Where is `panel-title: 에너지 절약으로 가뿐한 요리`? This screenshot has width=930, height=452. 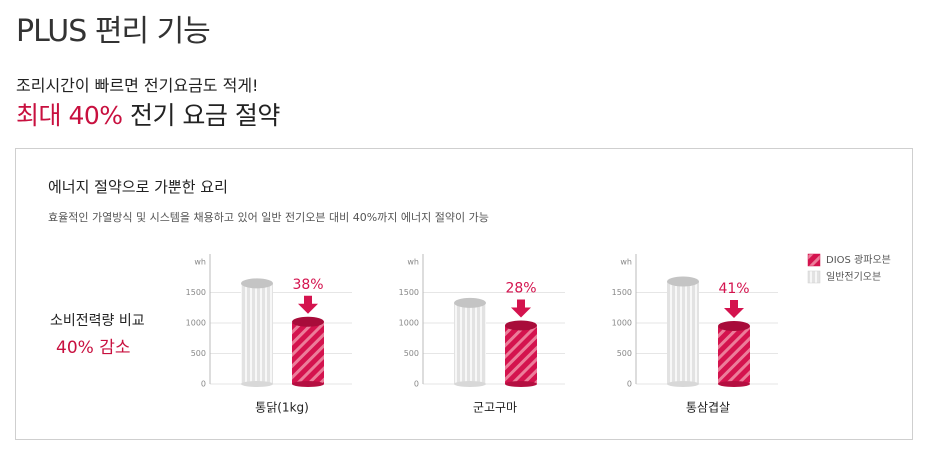 panel-title: 에너지 절약으로 가뿐한 요리 is located at coordinates (138, 187).